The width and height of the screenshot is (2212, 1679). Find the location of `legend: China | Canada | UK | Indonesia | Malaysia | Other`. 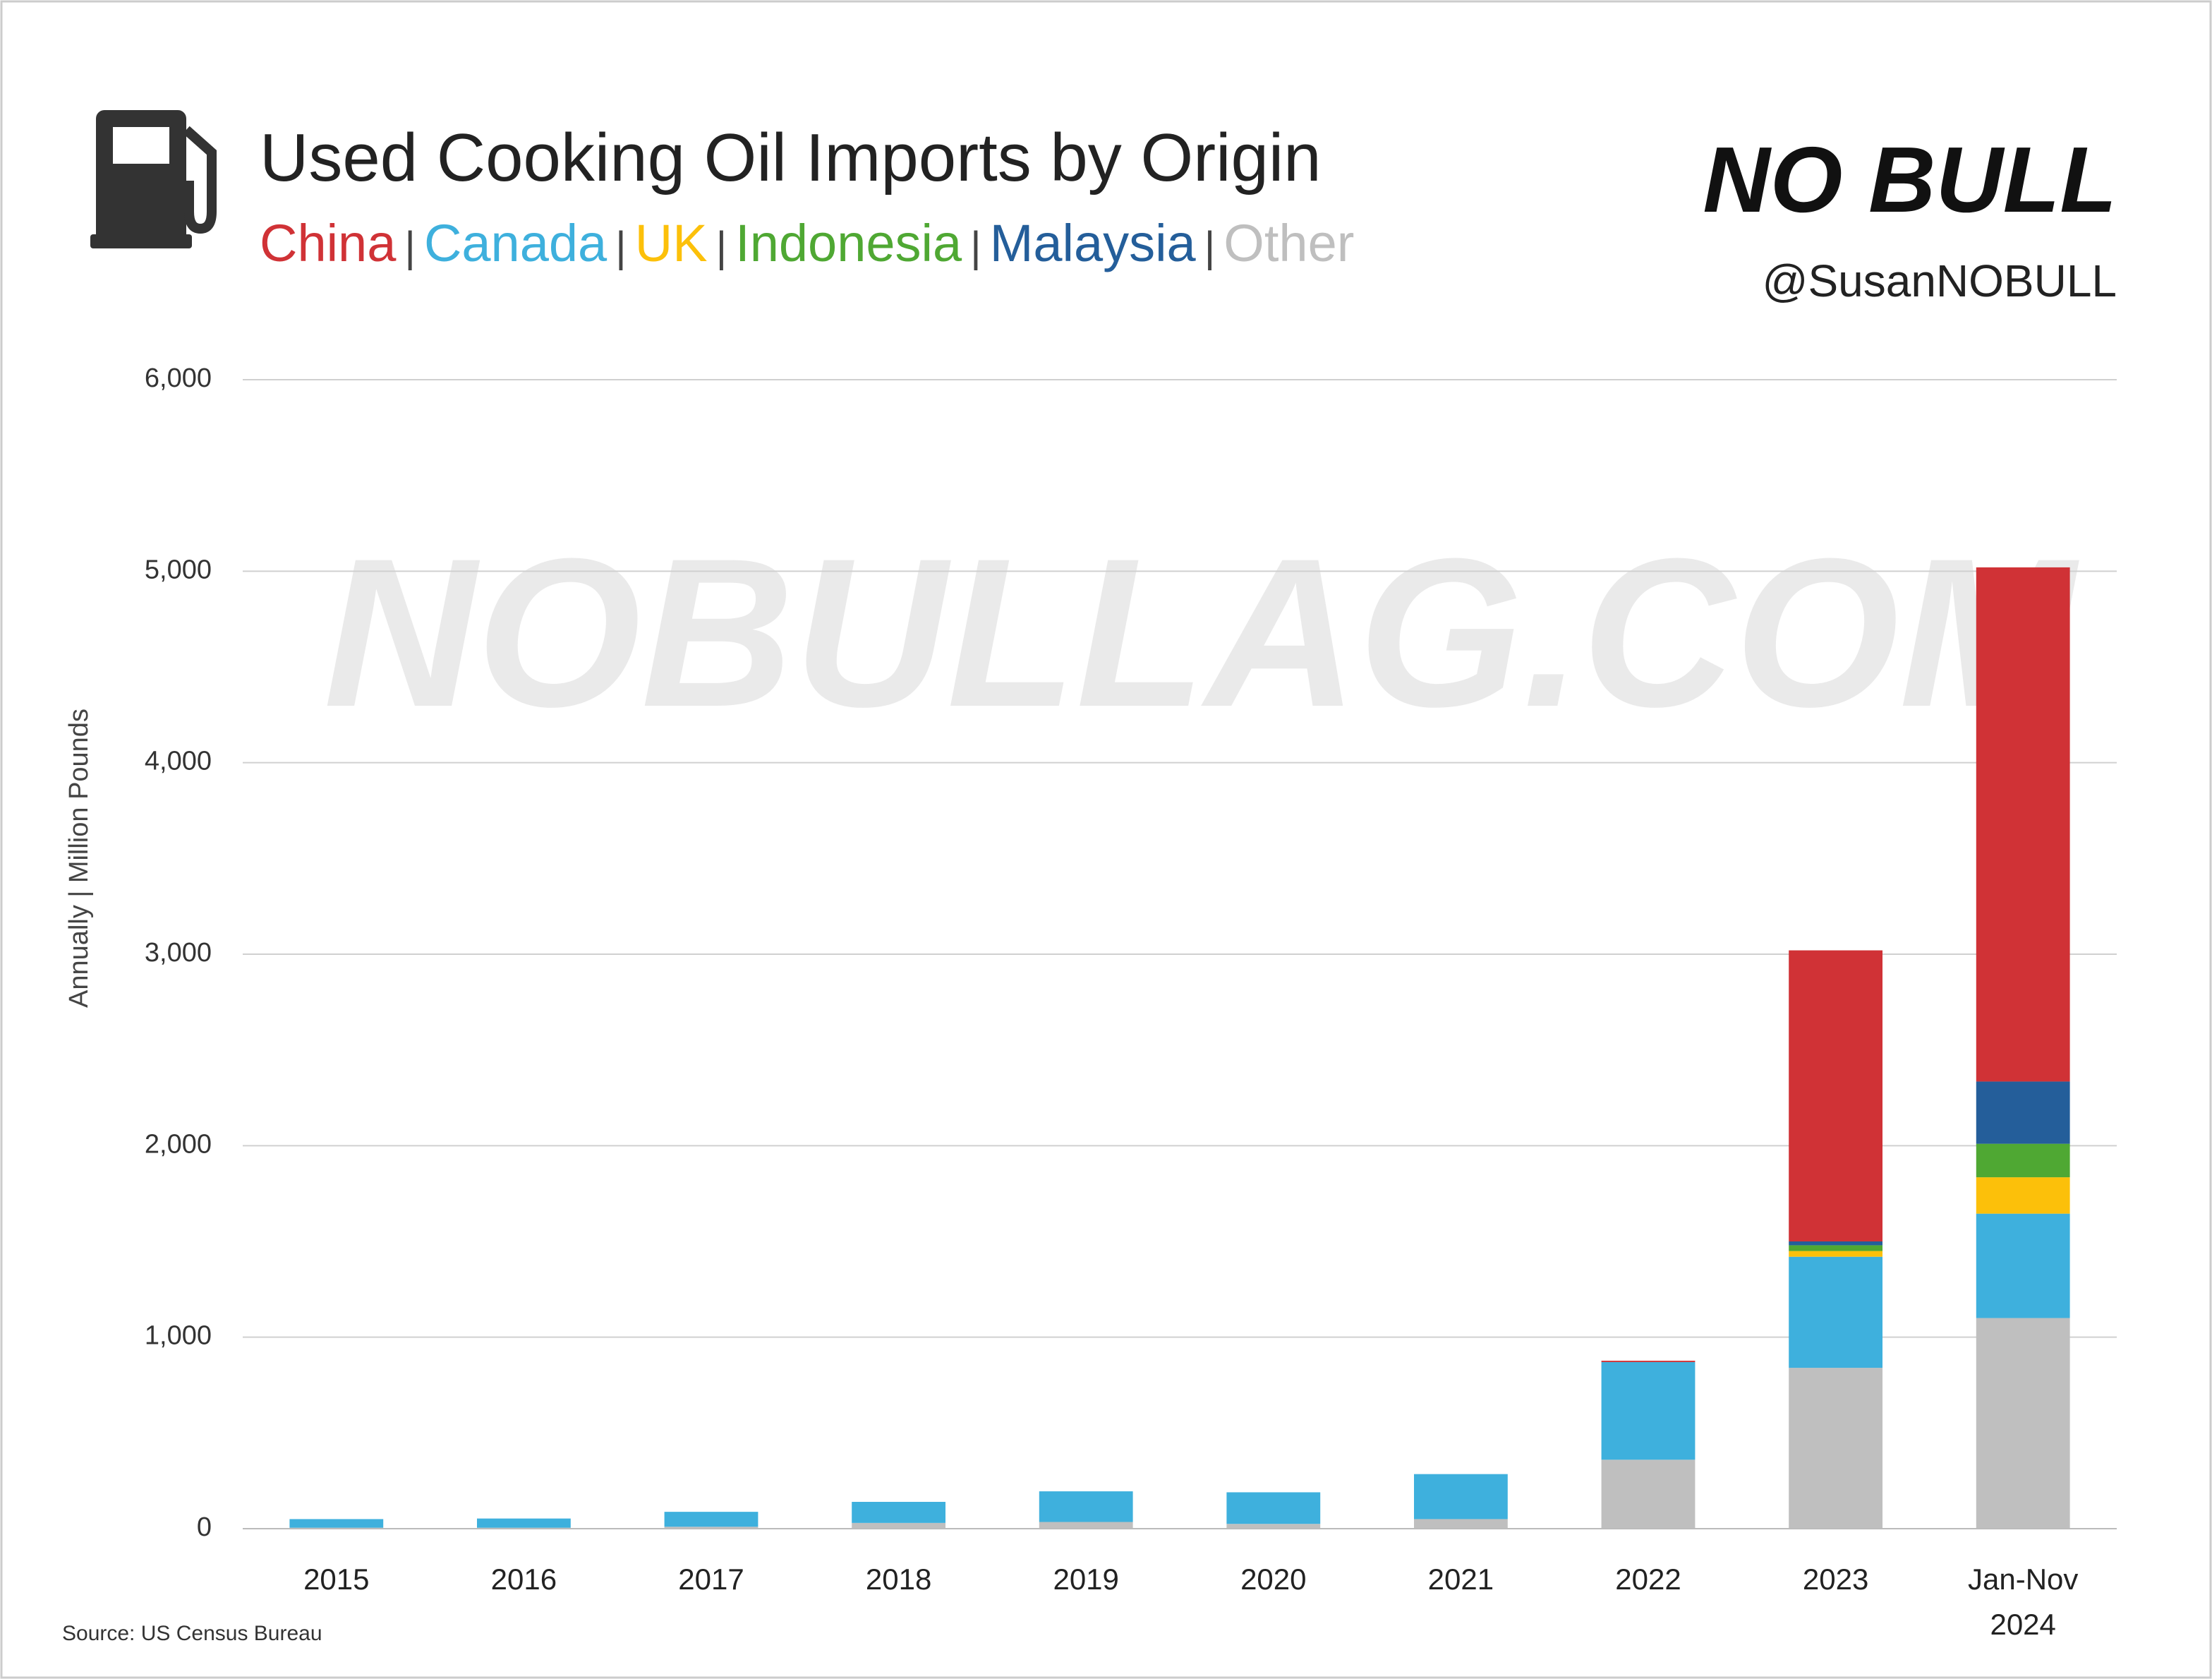

legend: China | Canada | UK | Indonesia | Malaysia | Other is located at coordinates (807, 243).